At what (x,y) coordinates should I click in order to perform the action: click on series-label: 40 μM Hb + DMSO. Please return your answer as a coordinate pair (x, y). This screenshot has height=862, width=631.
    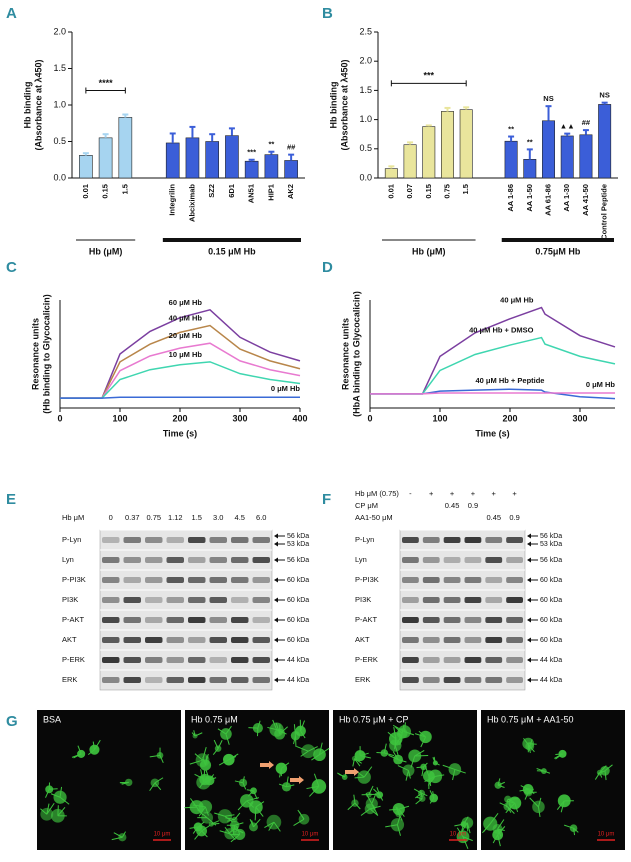
    Looking at the image, I should click on (501, 330).